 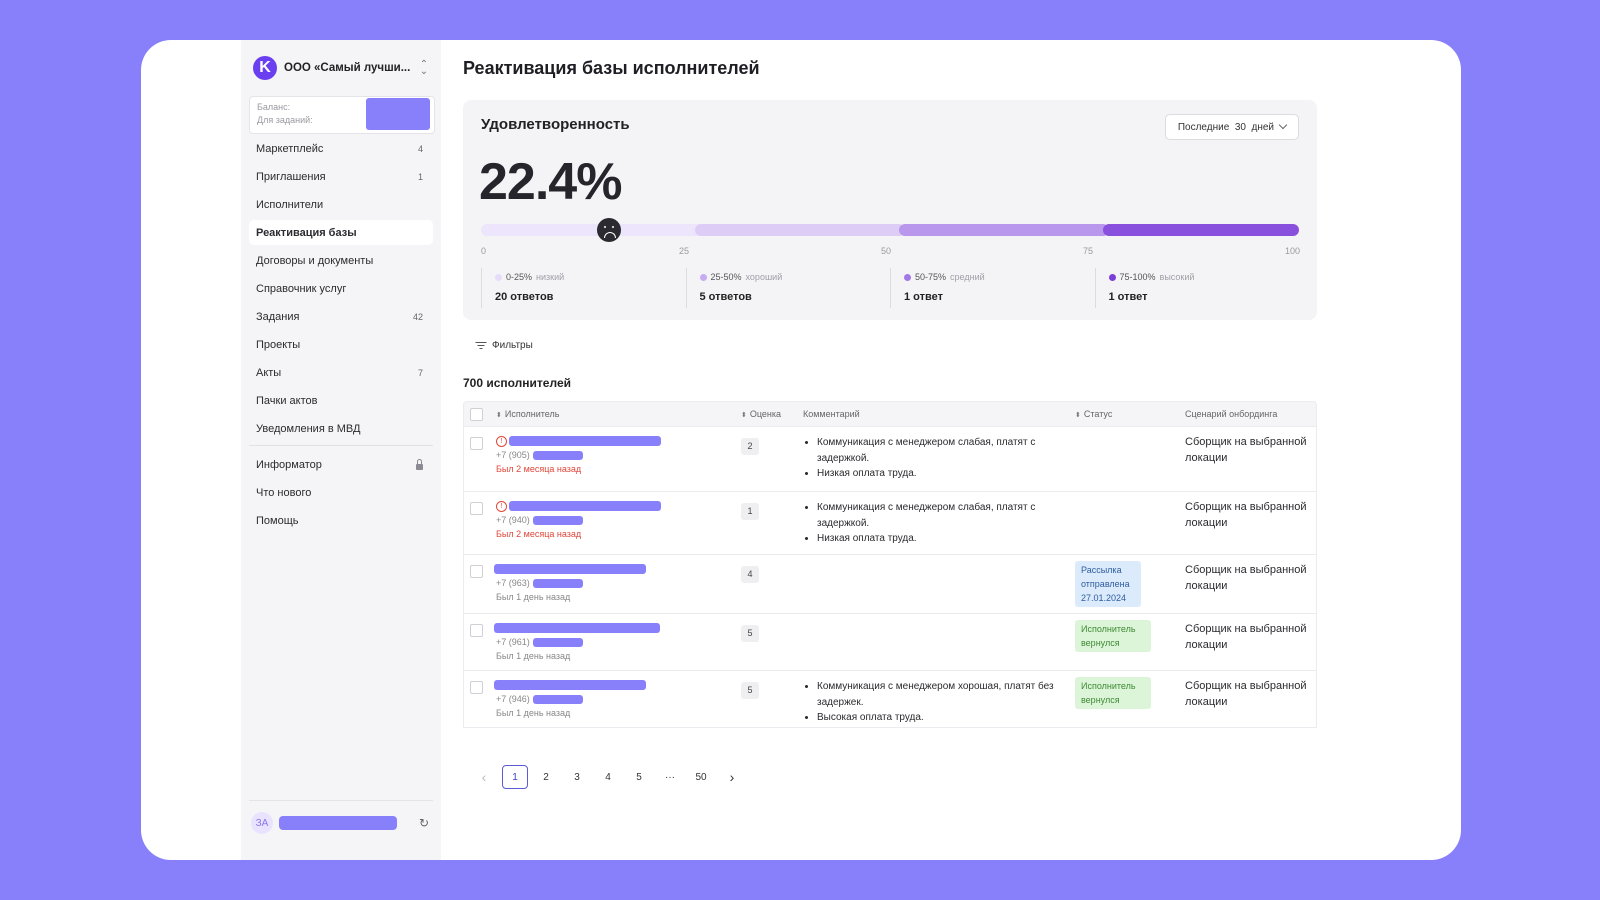 What do you see at coordinates (420, 372) in the screenshot?
I see `sidebar-item-count: 7` at bounding box center [420, 372].